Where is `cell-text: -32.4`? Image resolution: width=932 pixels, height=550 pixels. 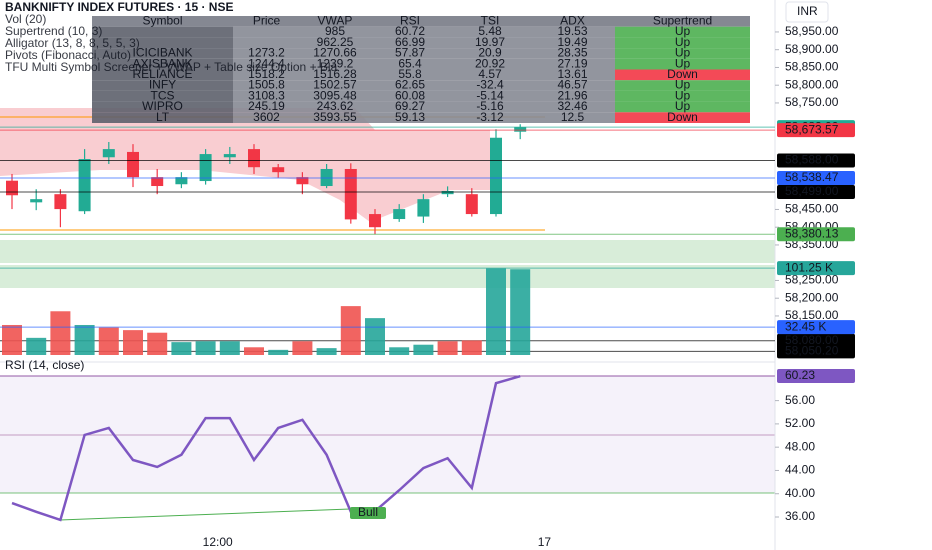 cell-text: -32.4 is located at coordinates (490, 85).